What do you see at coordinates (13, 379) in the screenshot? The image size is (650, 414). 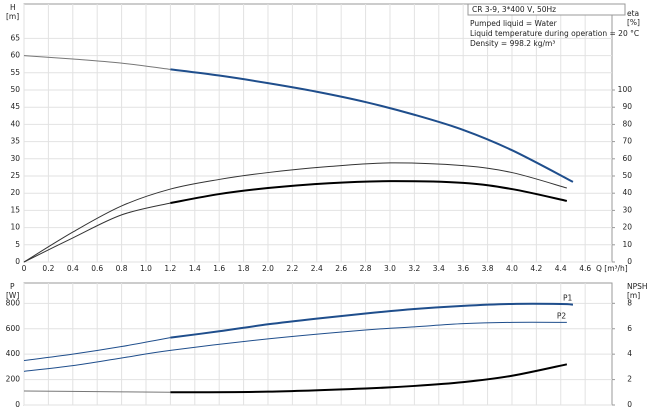 I see `y-tick-label: 200` at bounding box center [13, 379].